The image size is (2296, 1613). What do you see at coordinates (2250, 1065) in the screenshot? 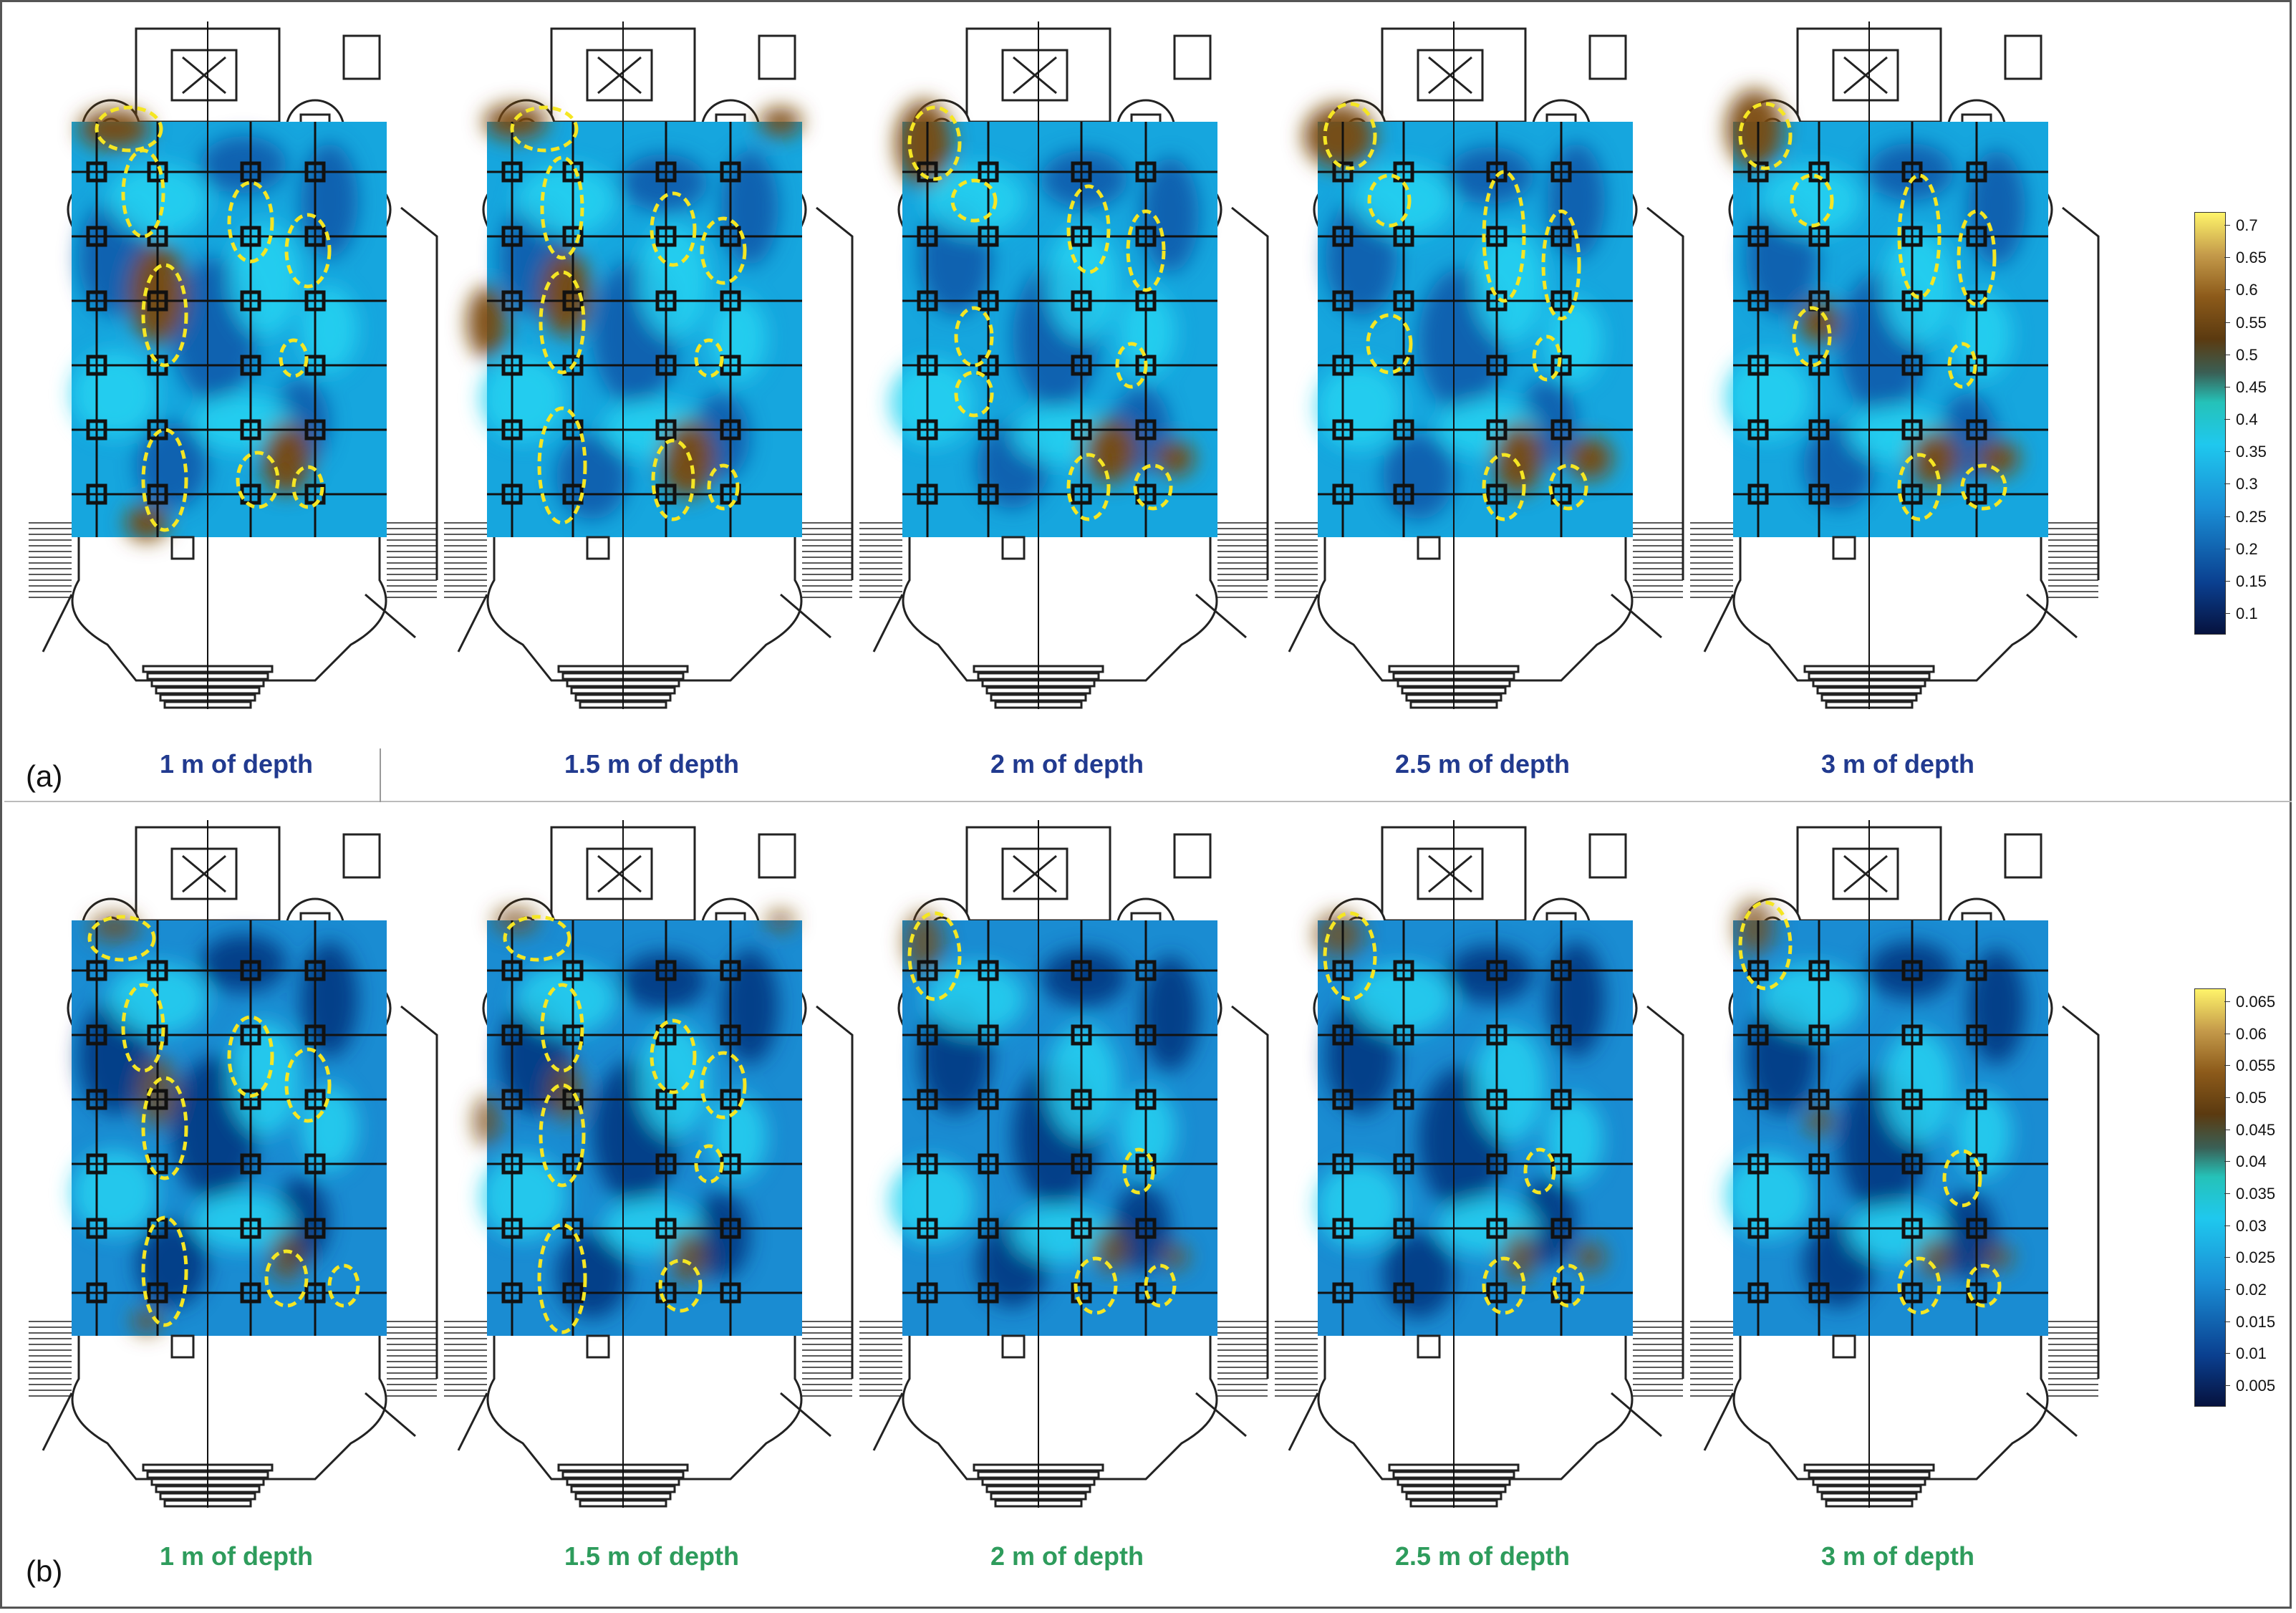
I see `colorbar-tick: 0.055` at bounding box center [2250, 1065].